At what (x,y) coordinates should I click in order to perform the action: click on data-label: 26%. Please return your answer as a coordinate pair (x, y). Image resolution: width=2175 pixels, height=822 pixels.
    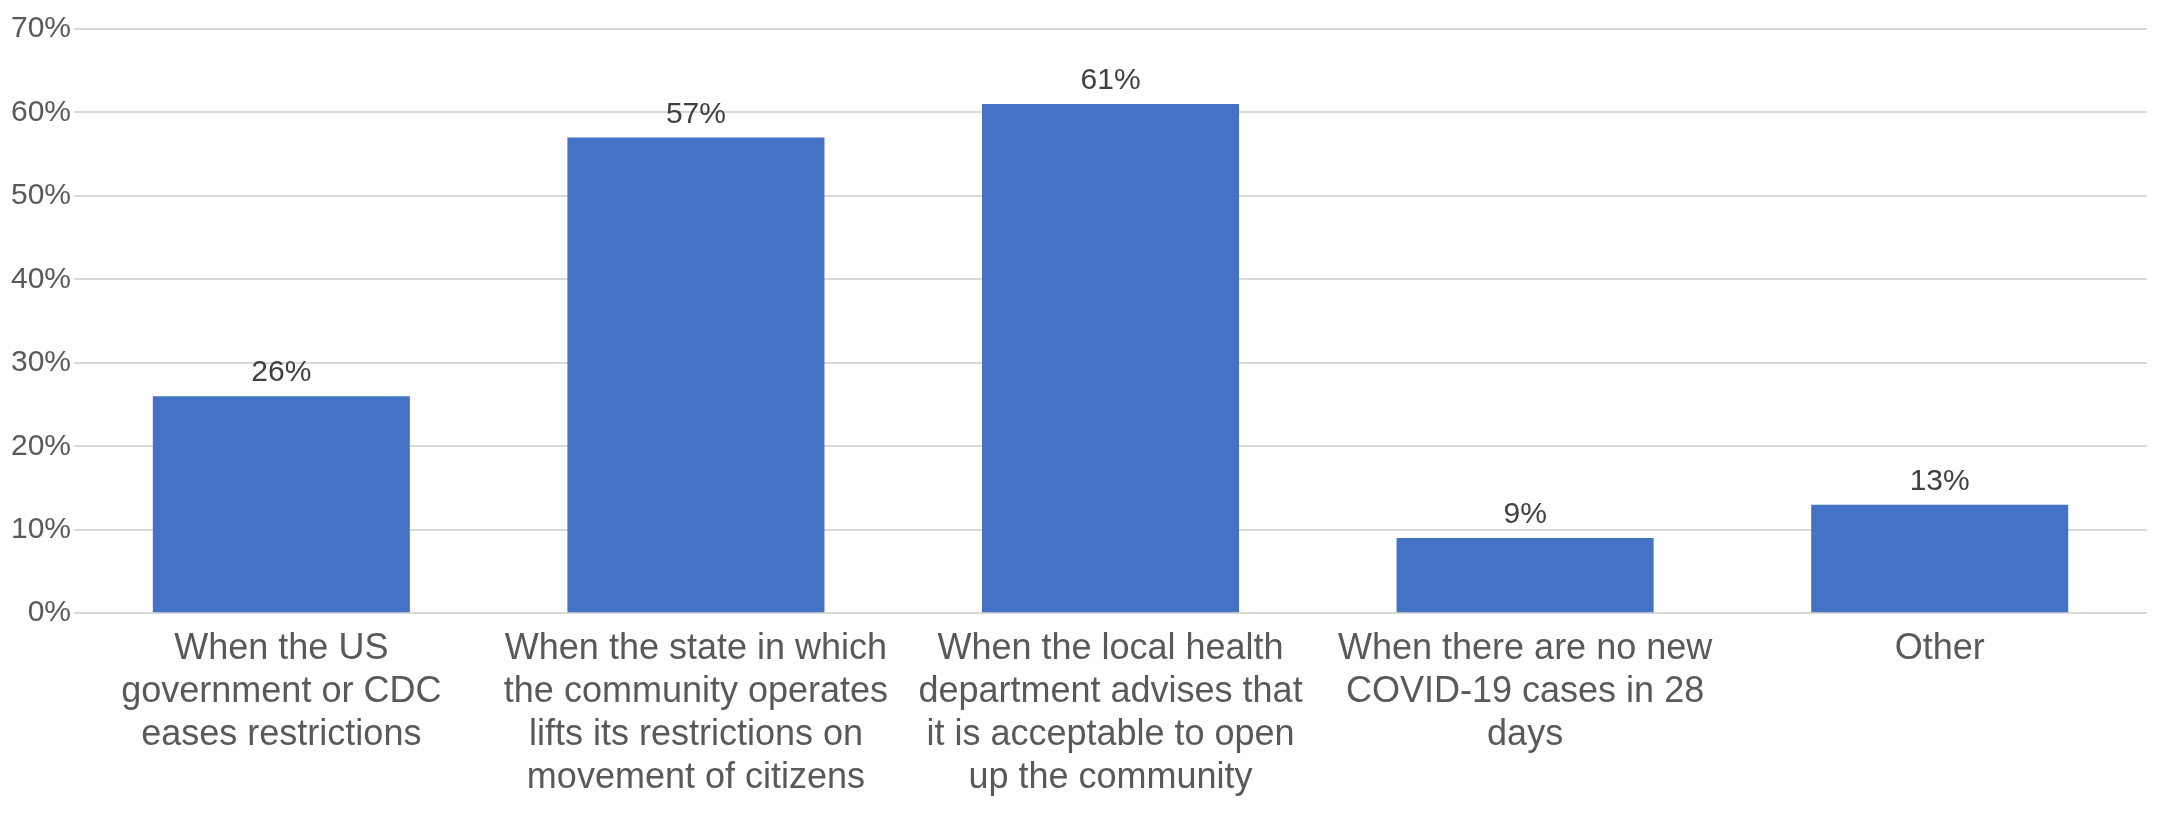
    Looking at the image, I should click on (281, 371).